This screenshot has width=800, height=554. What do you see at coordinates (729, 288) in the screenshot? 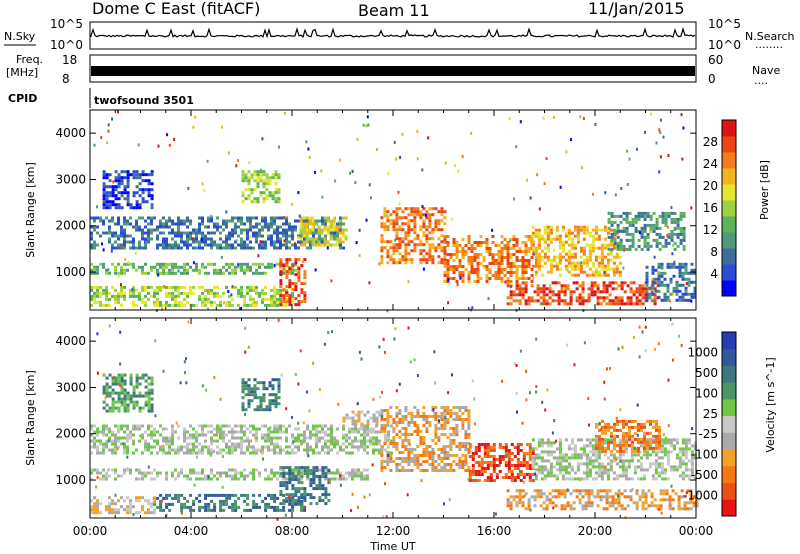
I see `colorbar-swatch` at bounding box center [729, 288].